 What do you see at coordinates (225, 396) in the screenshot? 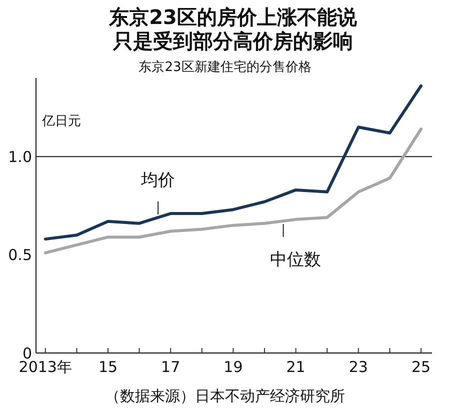
I see `text: （数据来源）日本不动产经济研究所` at bounding box center [225, 396].